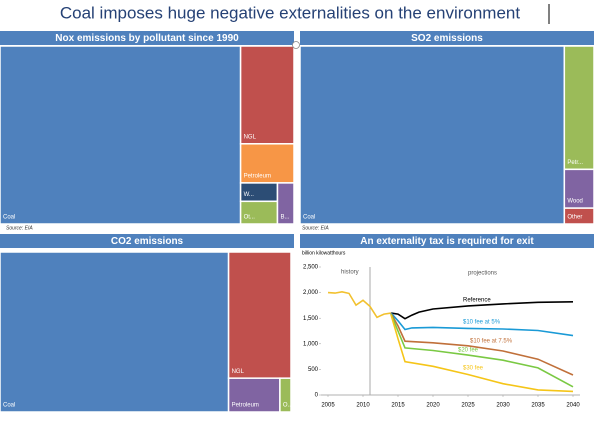  Describe the element at coordinates (296, 45) in the screenshot. I see `resize-handle` at that location.